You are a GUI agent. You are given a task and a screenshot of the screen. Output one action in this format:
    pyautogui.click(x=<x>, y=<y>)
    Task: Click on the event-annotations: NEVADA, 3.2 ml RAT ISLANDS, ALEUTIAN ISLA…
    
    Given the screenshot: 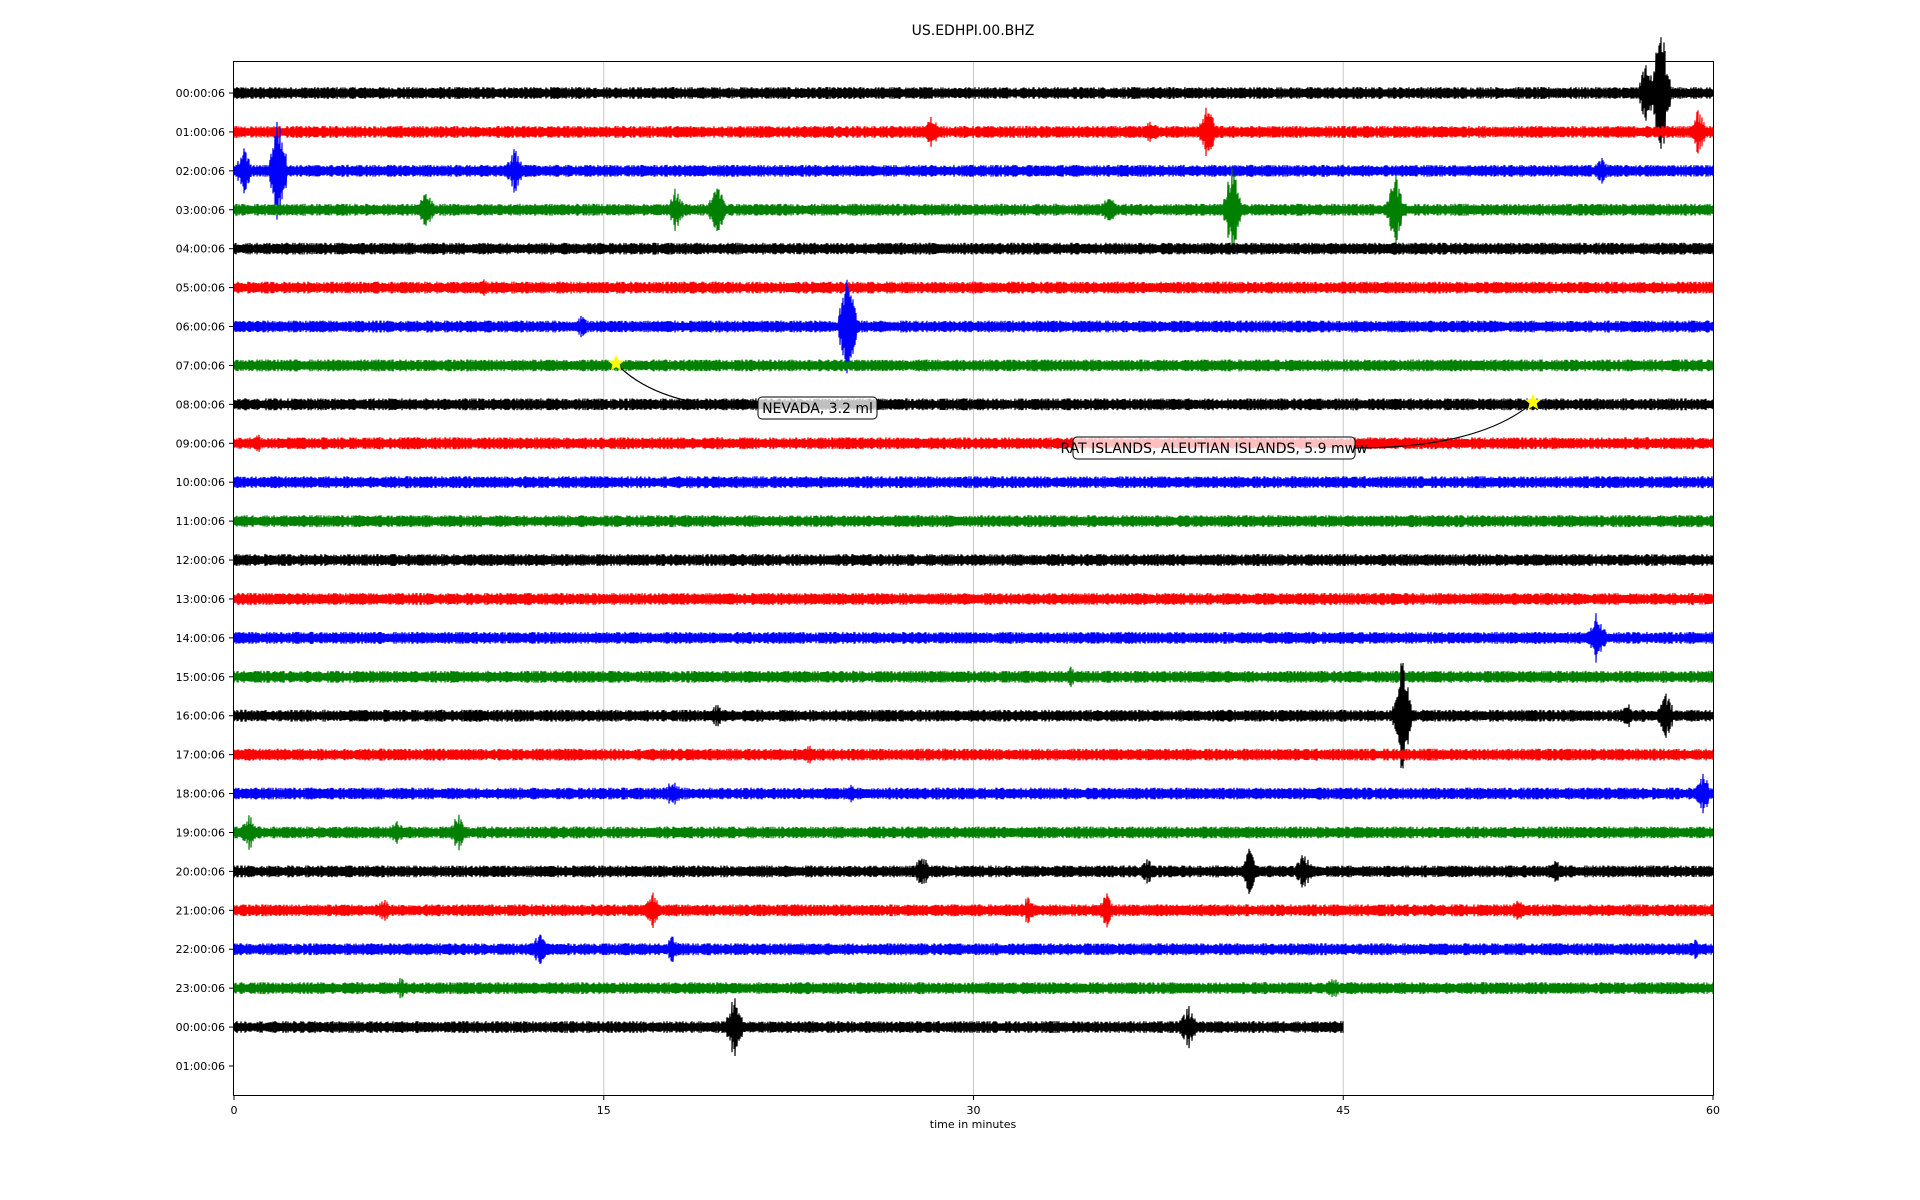 What is the action you would take?
    pyautogui.click(x=1074, y=407)
    